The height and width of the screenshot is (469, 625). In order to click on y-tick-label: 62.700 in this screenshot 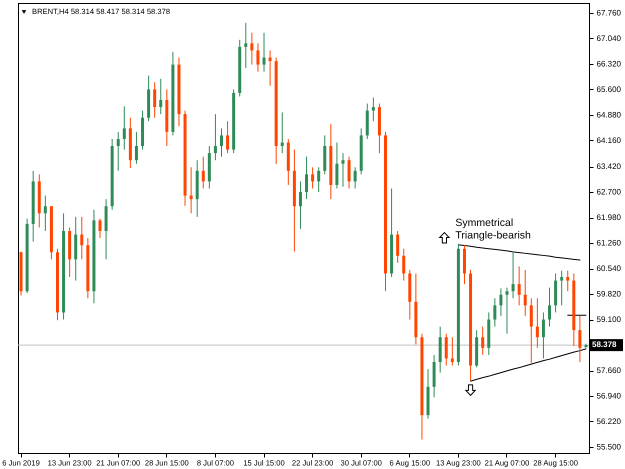, I will do `click(609, 192)`.